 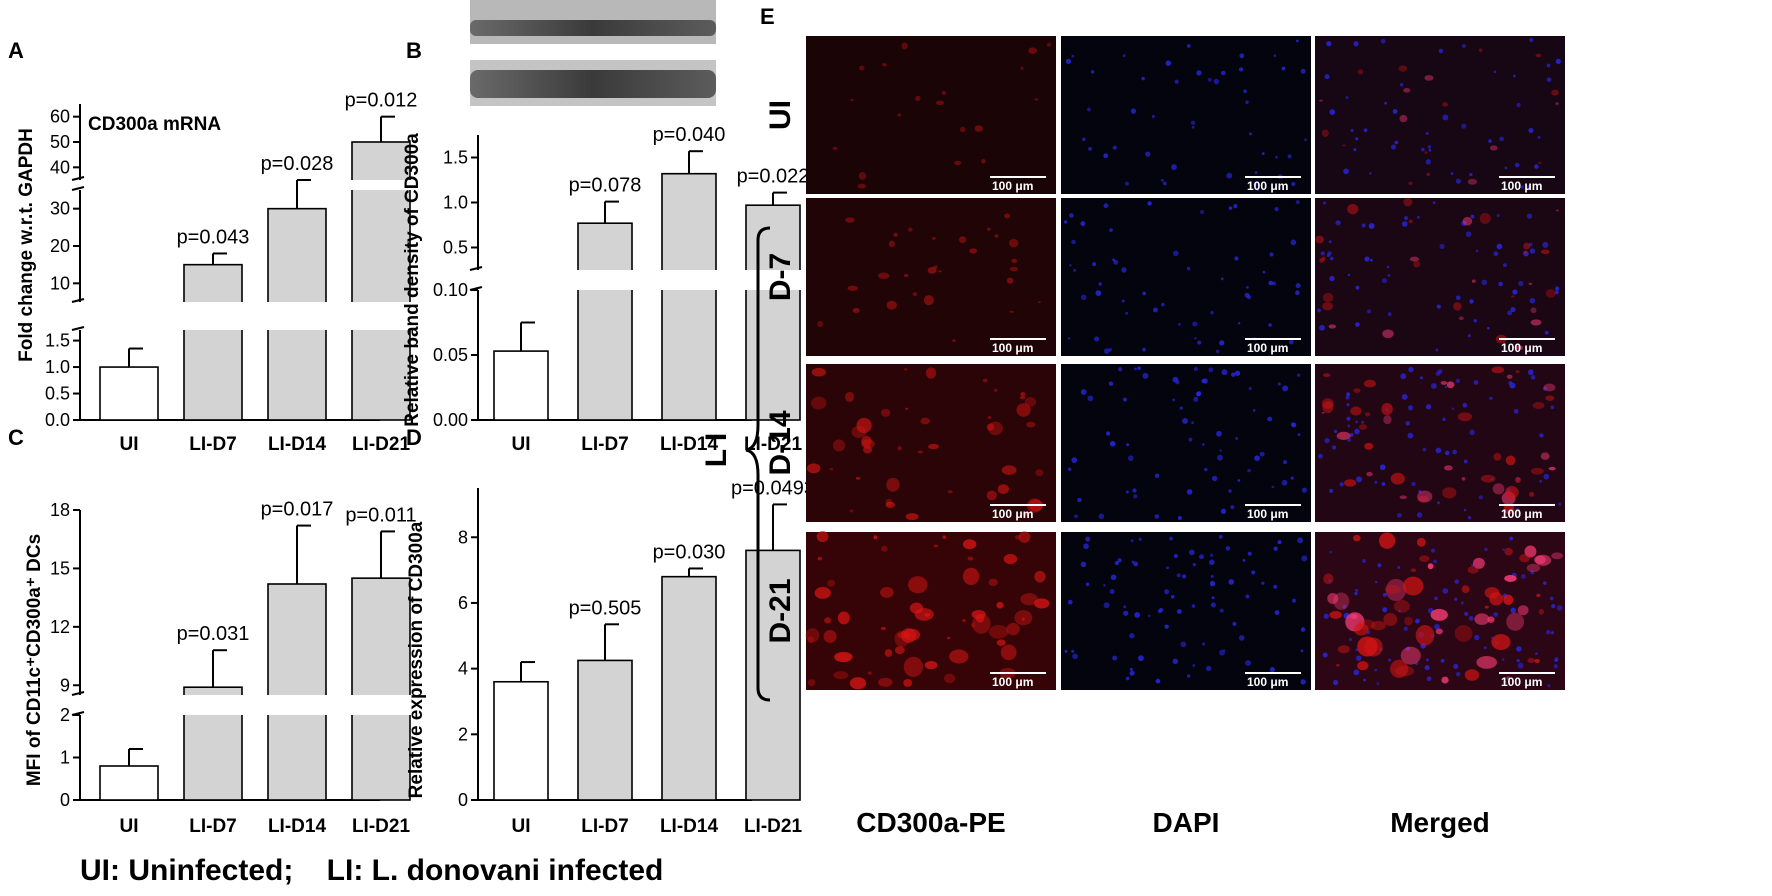 I want to click on p-value-label: p=0.017, so click(x=297, y=510).